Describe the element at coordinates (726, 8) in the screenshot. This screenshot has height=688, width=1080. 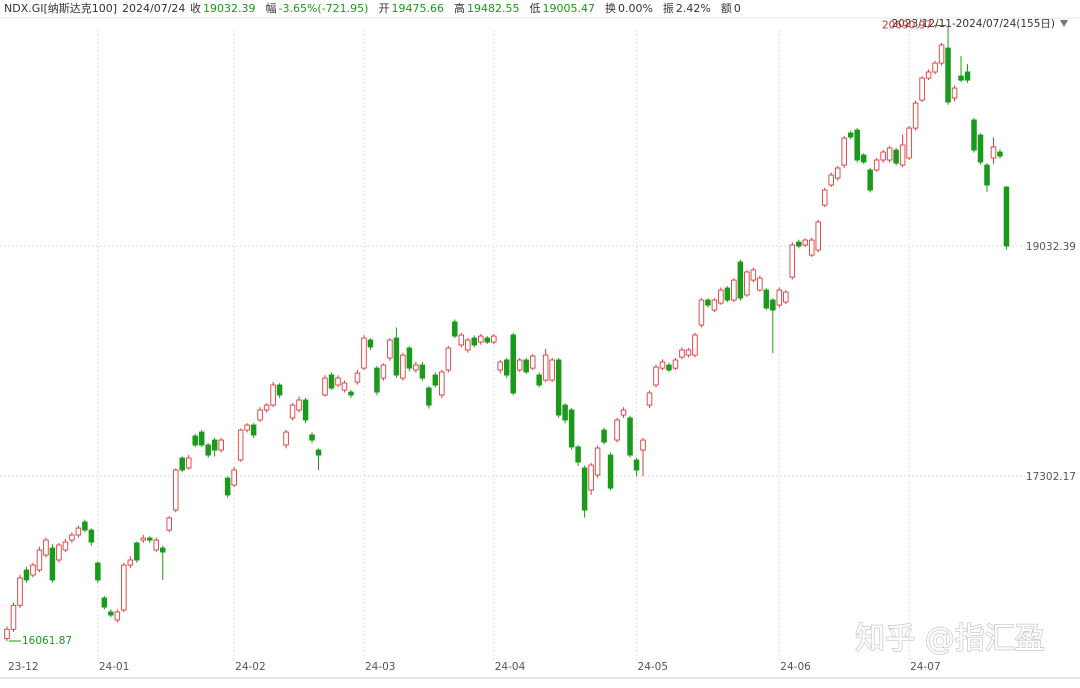
I see `header-label: 额` at that location.